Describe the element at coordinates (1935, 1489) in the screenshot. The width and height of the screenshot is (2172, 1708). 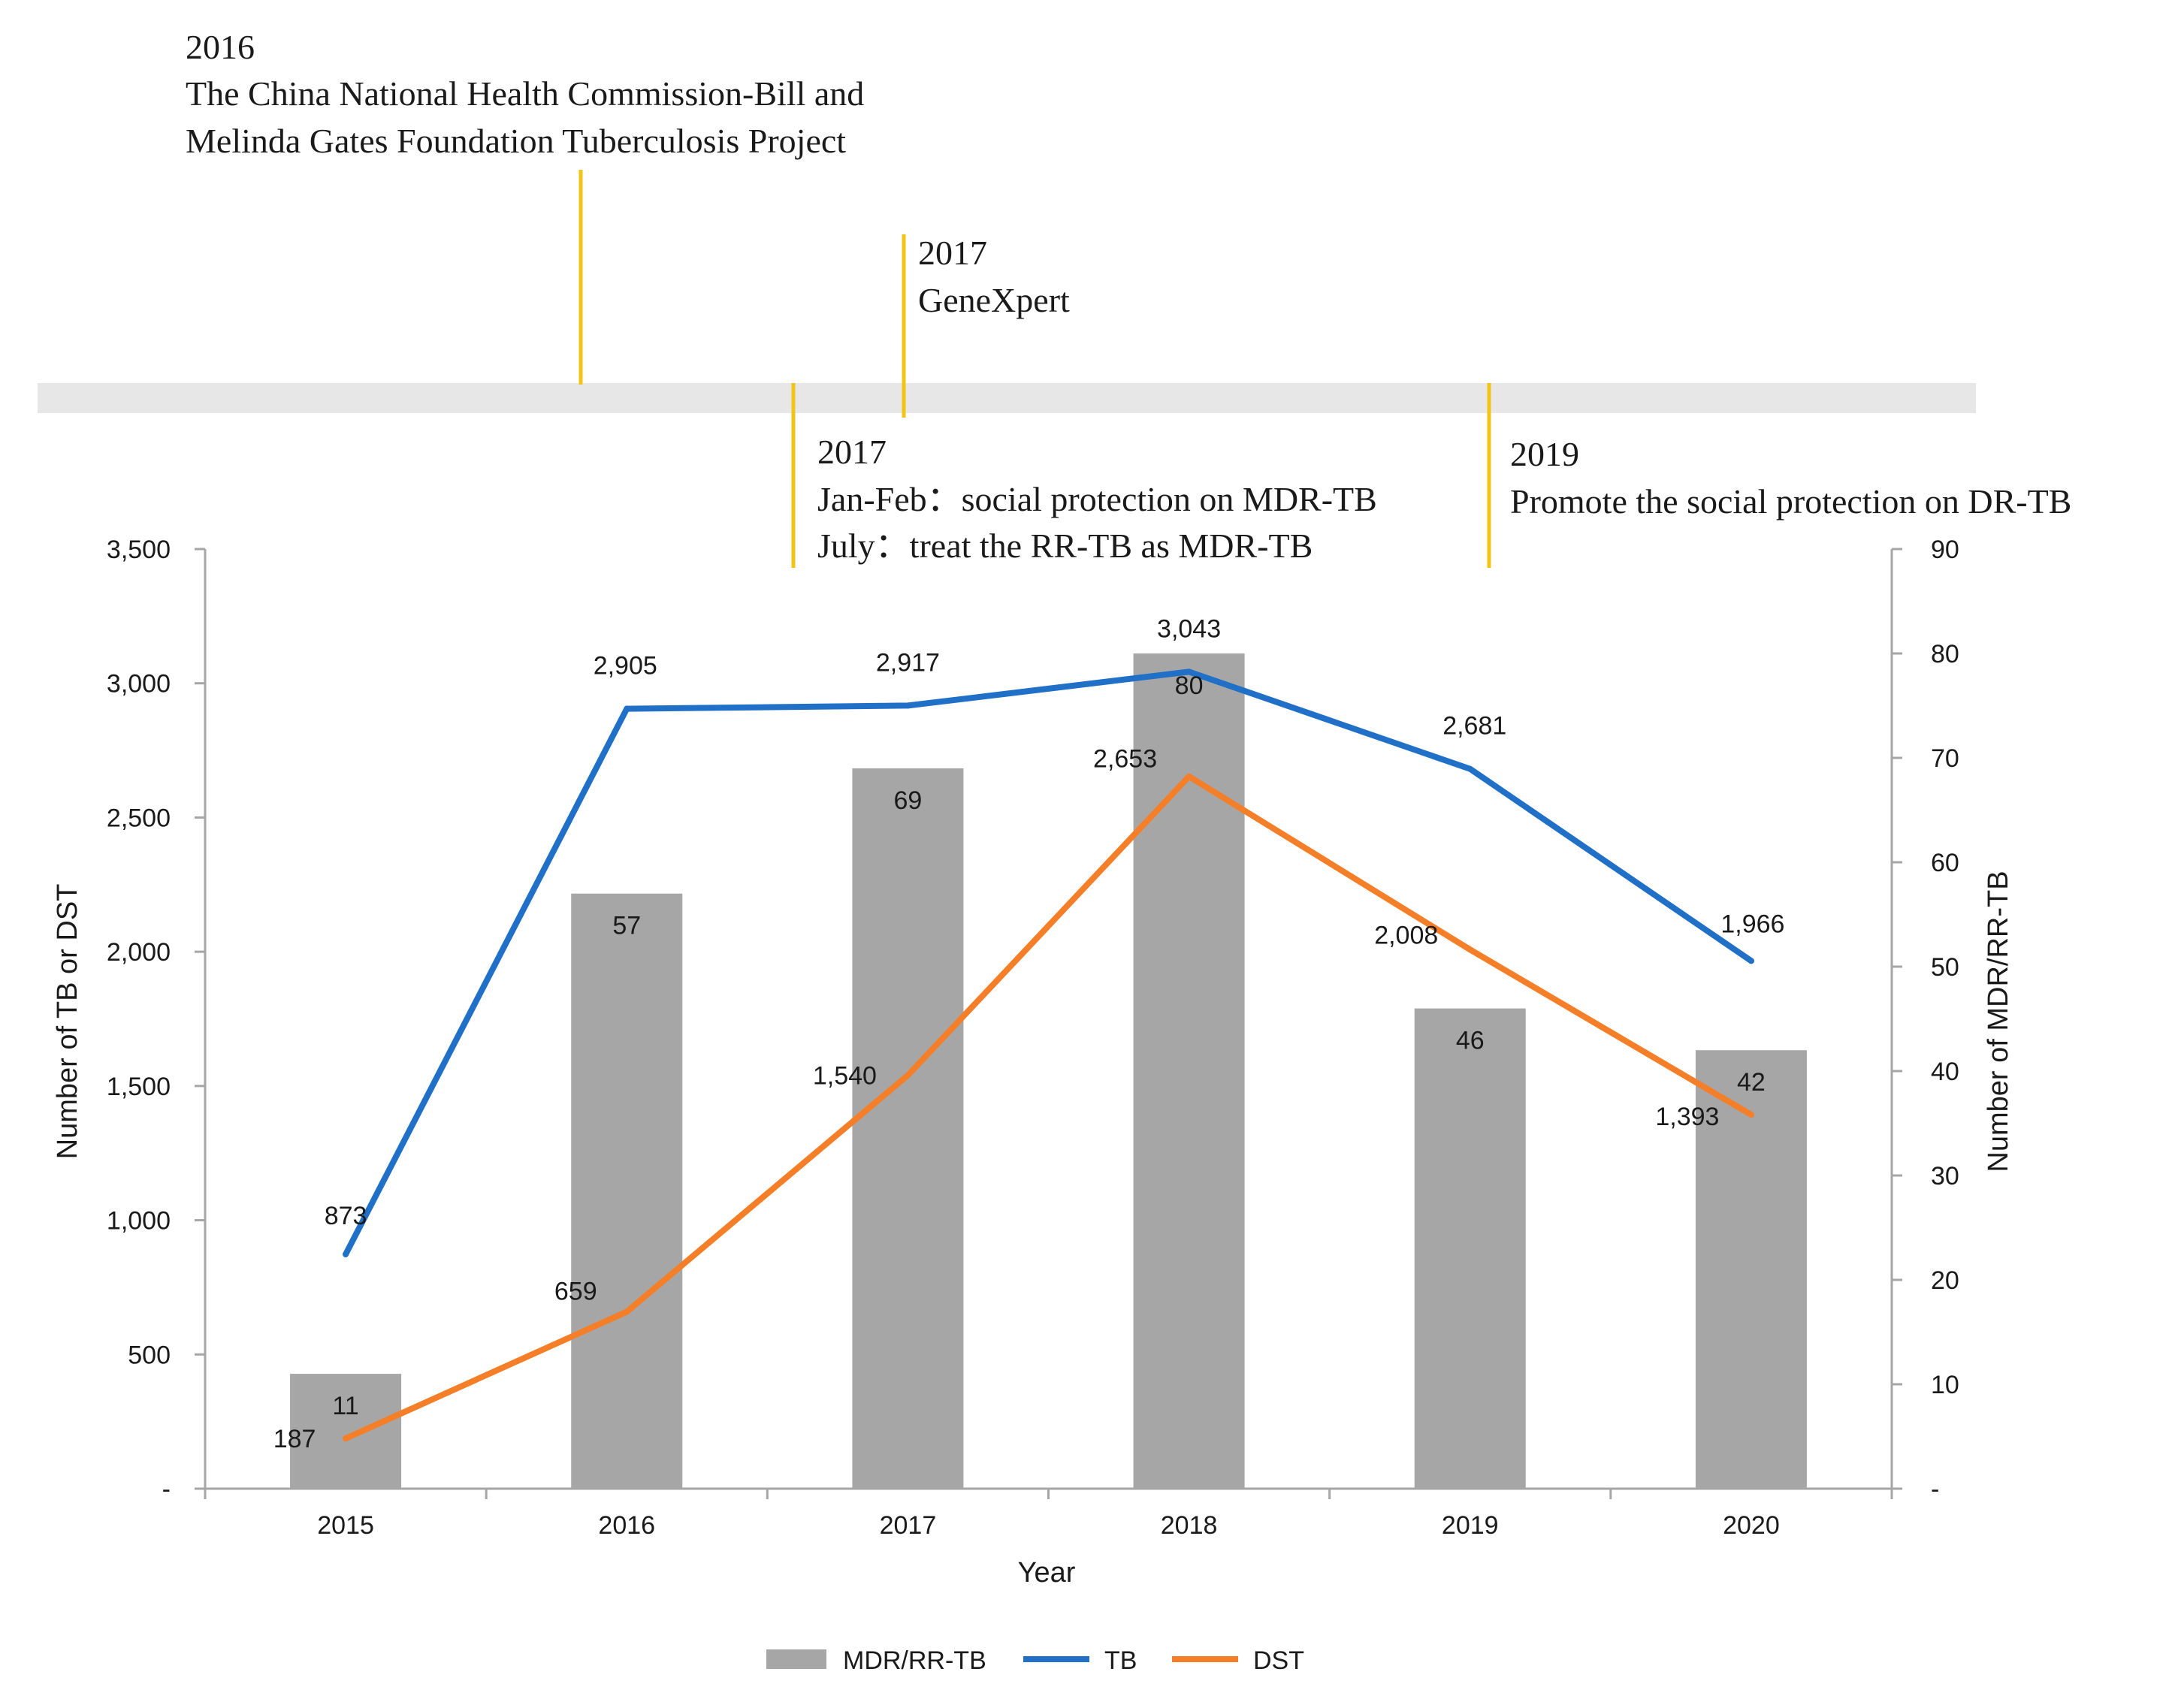
I see `y-right-tick-label: -` at that location.